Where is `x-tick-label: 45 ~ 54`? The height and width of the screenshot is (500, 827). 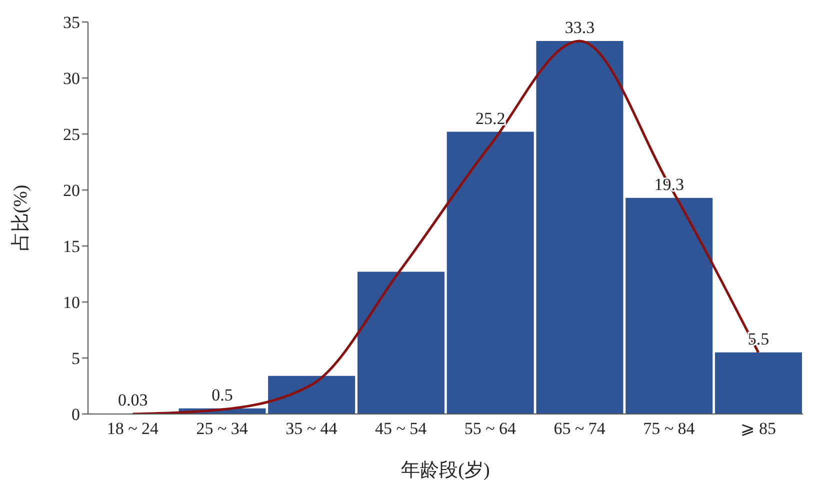 x-tick-label: 45 ~ 54 is located at coordinates (401, 428).